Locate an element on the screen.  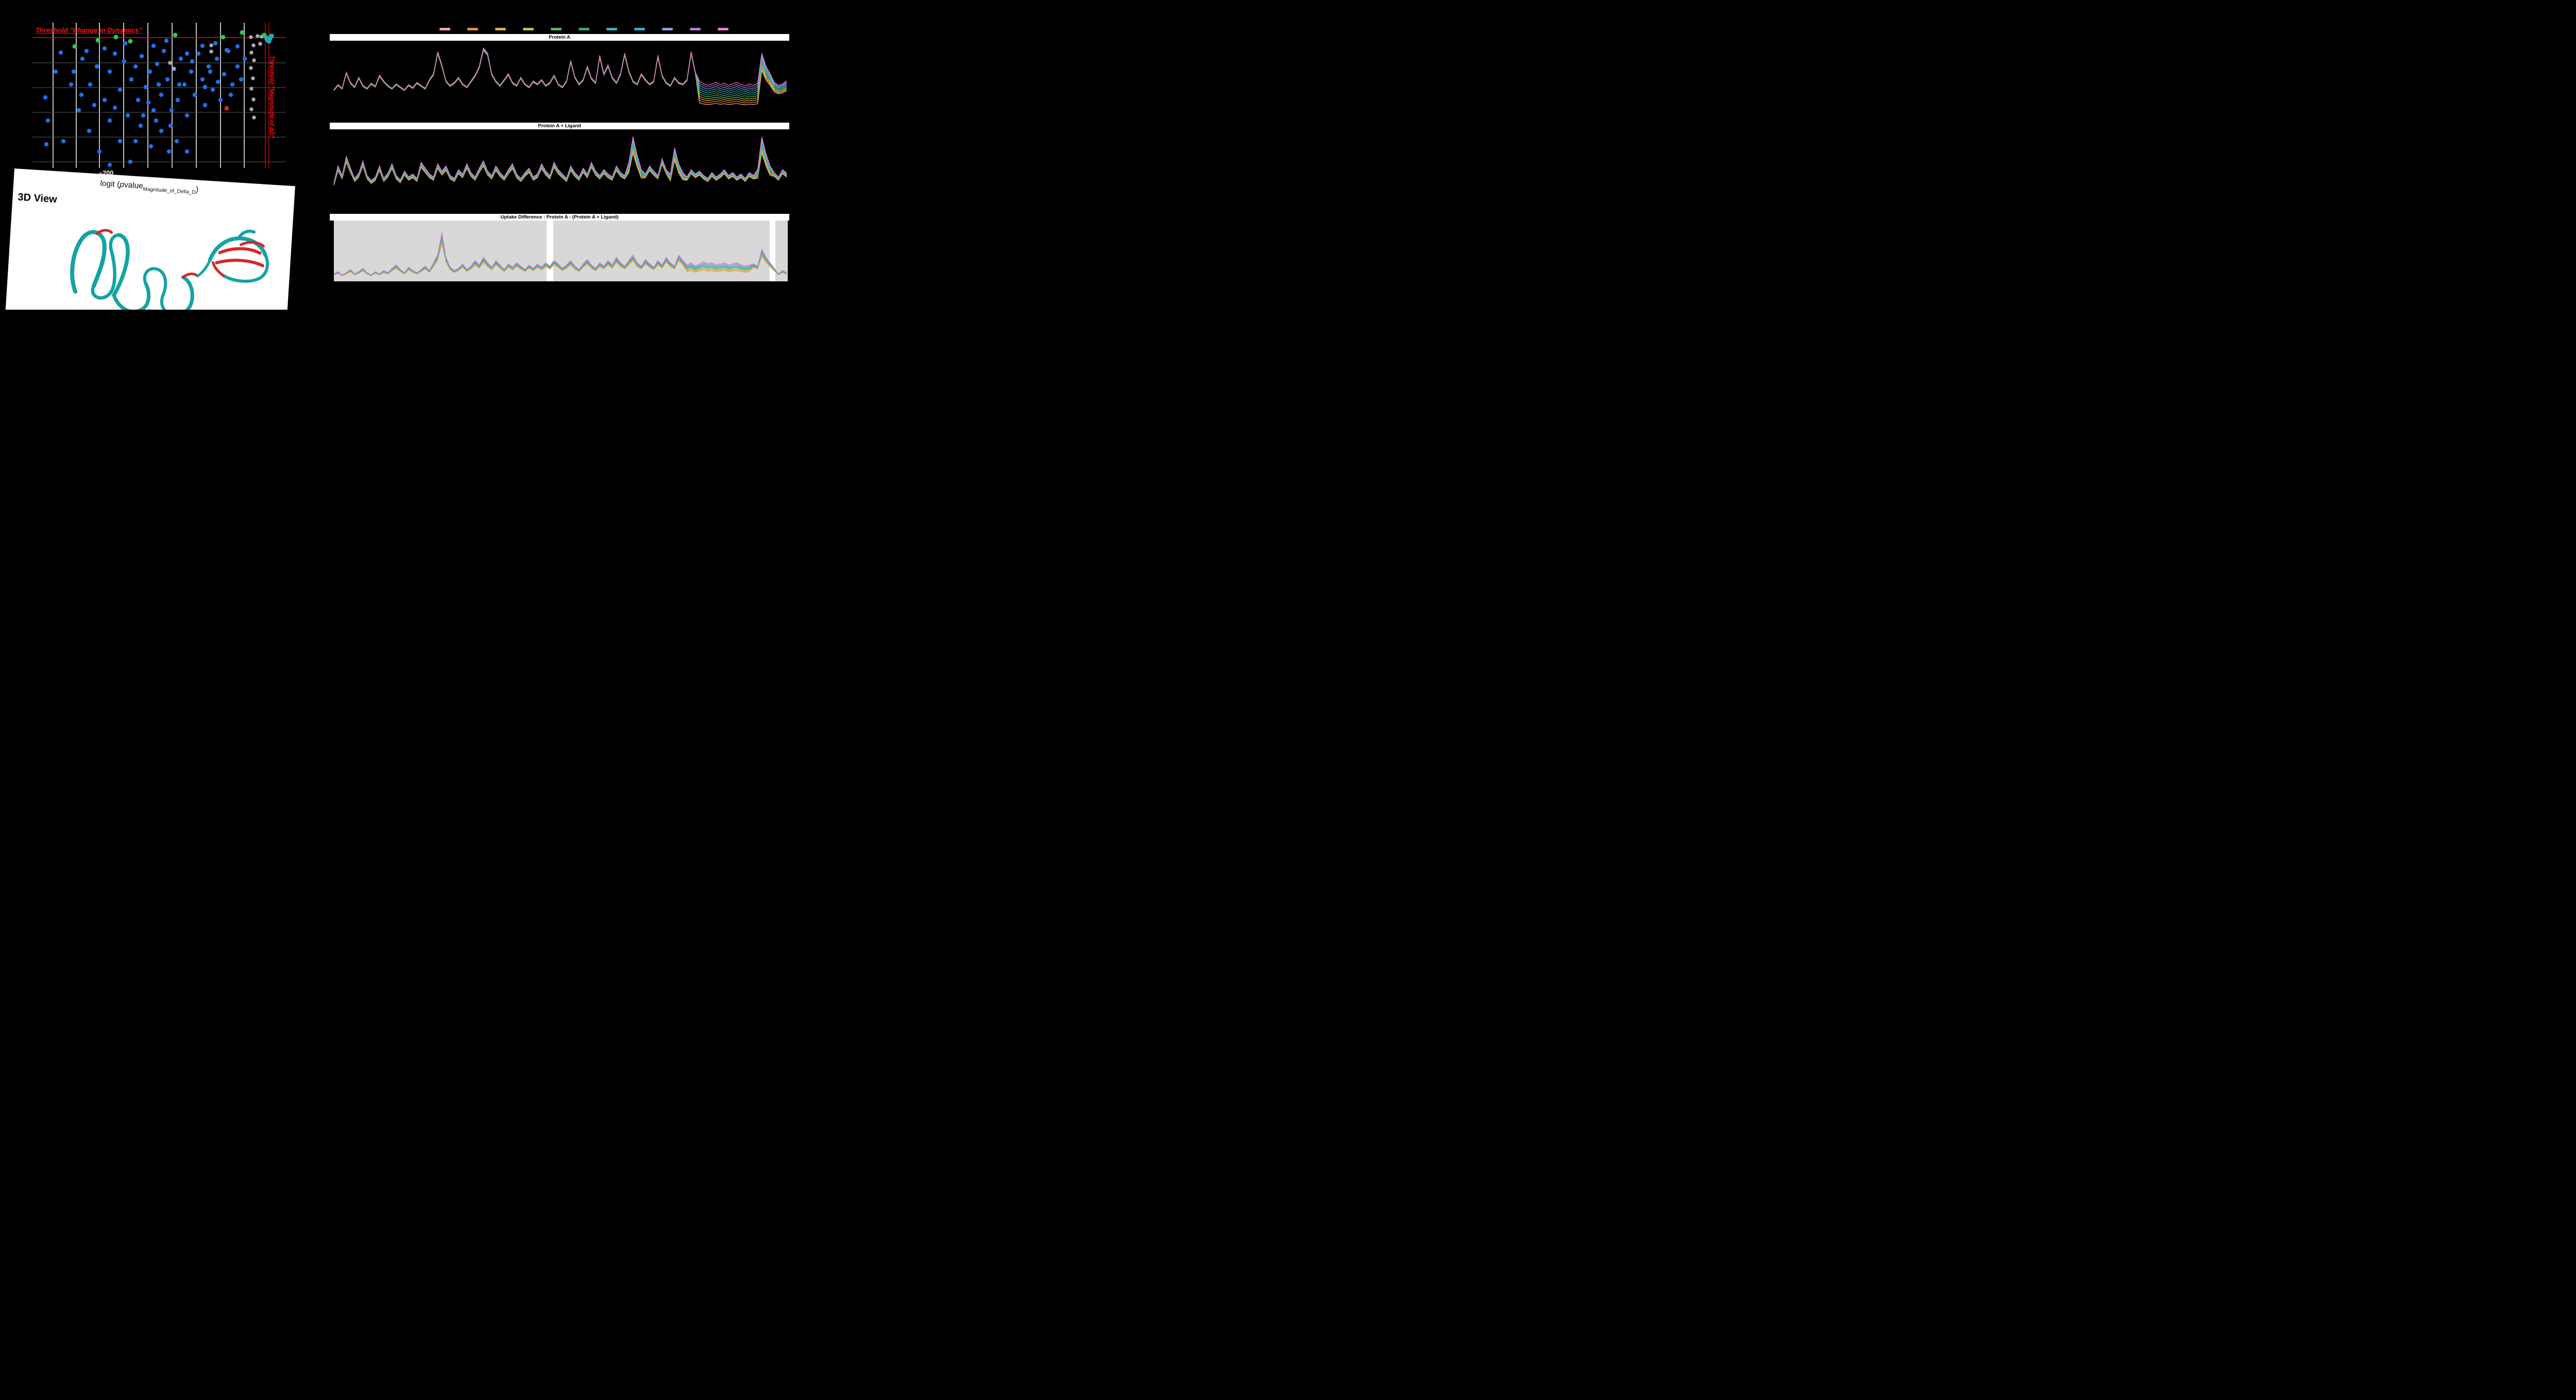
uptake-plot-protein-a-ligand is located at coordinates (560, 169).